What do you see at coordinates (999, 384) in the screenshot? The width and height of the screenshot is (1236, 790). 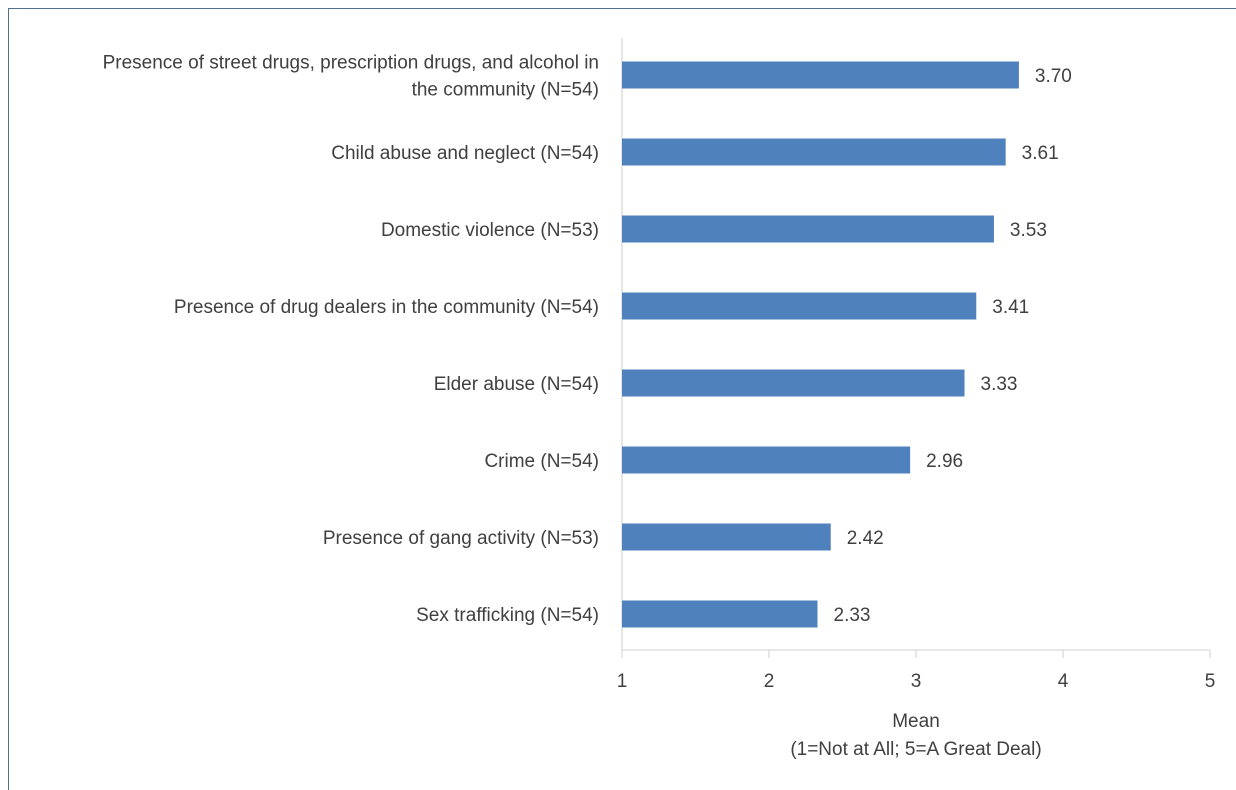 I see `data-label: 3.33` at bounding box center [999, 384].